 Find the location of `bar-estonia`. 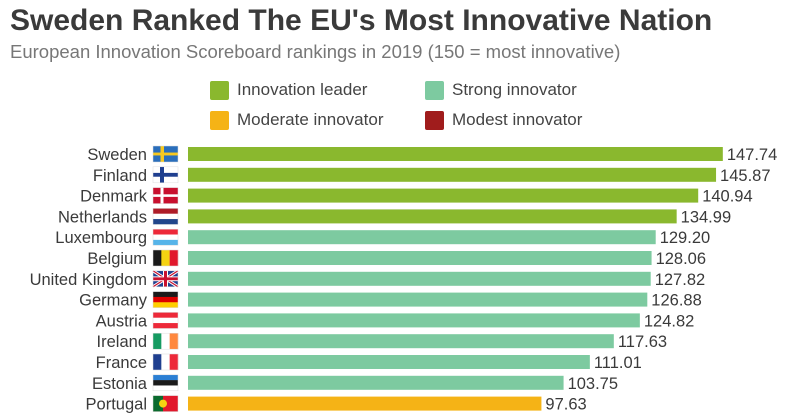

bar-estonia is located at coordinates (376, 382).